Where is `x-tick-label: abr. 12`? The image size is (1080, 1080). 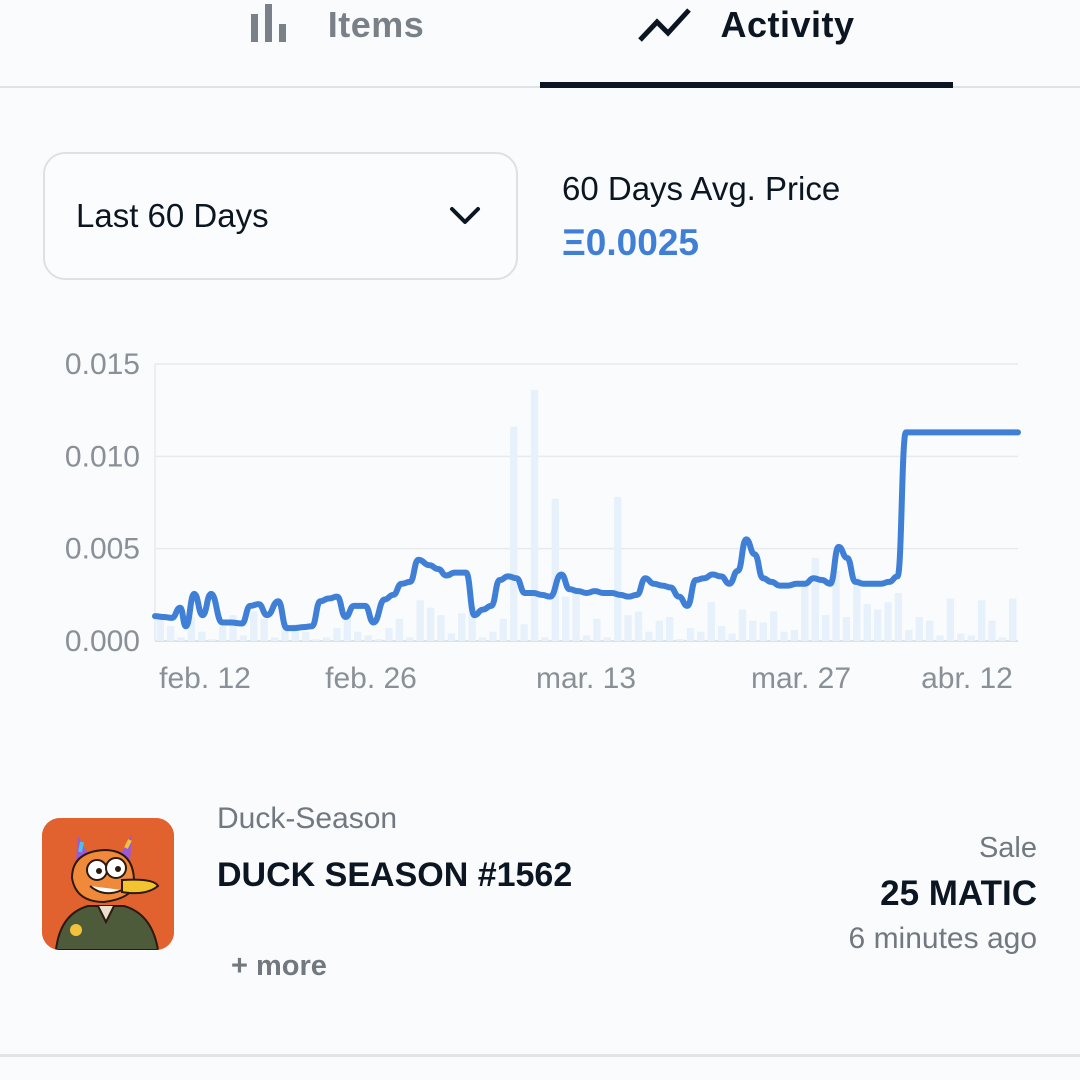
x-tick-label: abr. 12 is located at coordinates (967, 678).